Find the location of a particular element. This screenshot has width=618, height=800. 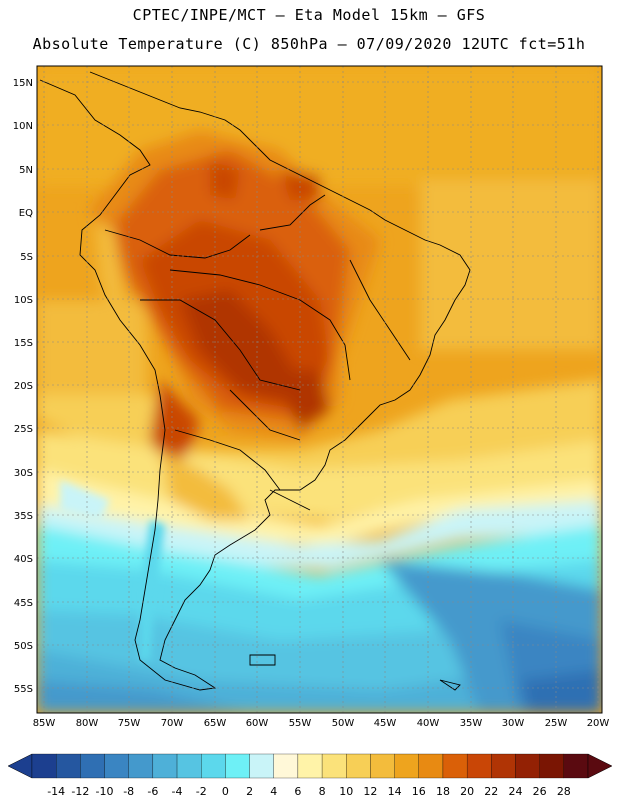

colorbar-label: 26 is located at coordinates (540, 791).